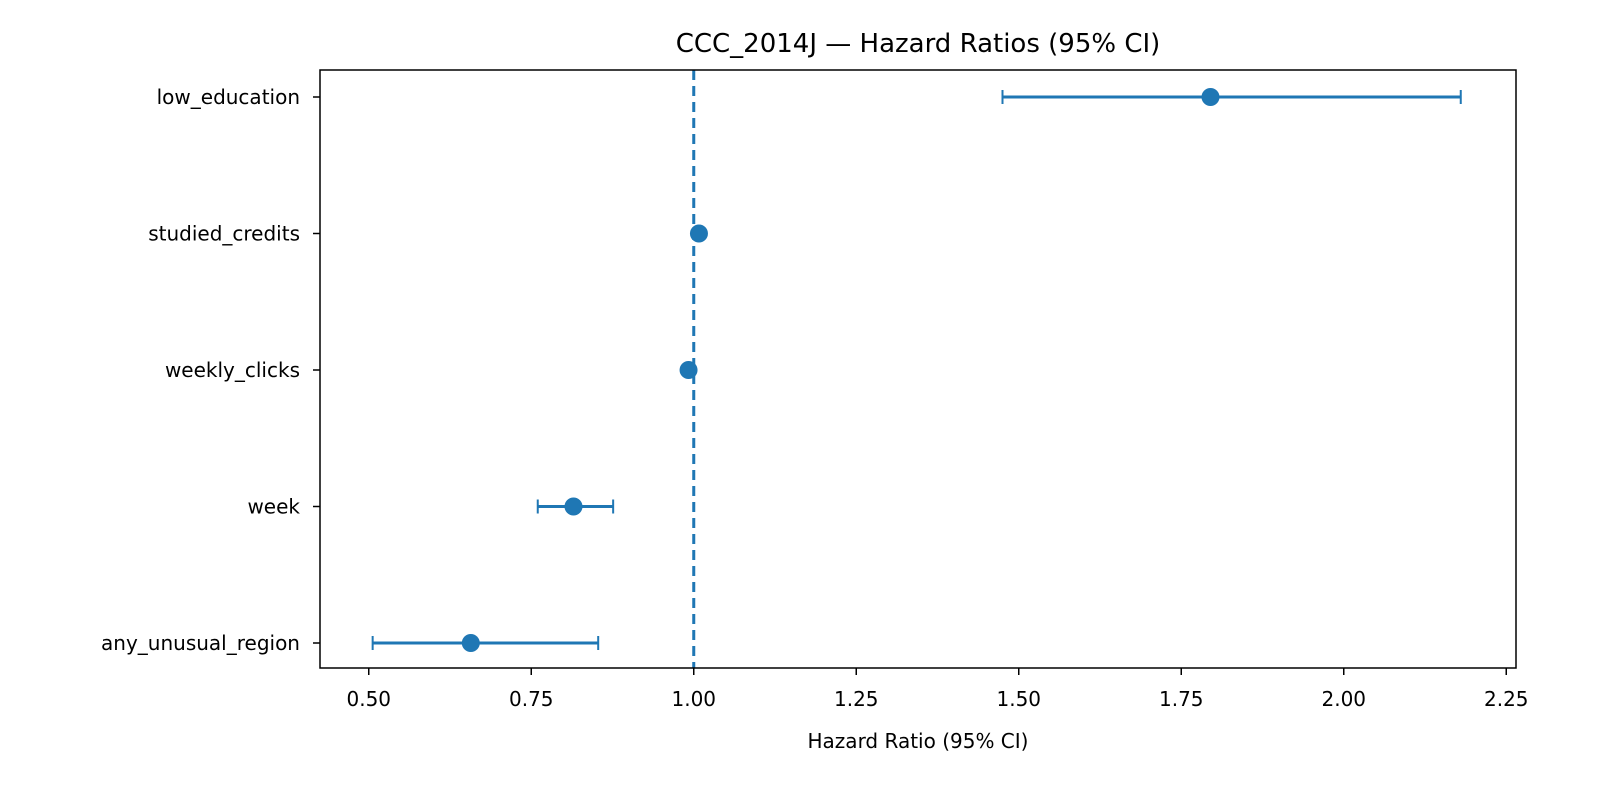 Image resolution: width=1600 pixels, height=800 pixels. What do you see at coordinates (224, 234) in the screenshot?
I see `y-tick-label: studied_credits` at bounding box center [224, 234].